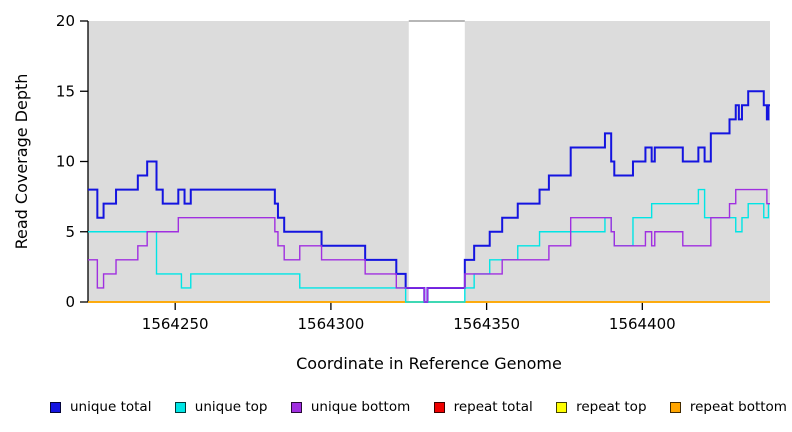 This screenshot has width=792, height=432. I want to click on x-axis-tick-label: 1564300, so click(330, 324).